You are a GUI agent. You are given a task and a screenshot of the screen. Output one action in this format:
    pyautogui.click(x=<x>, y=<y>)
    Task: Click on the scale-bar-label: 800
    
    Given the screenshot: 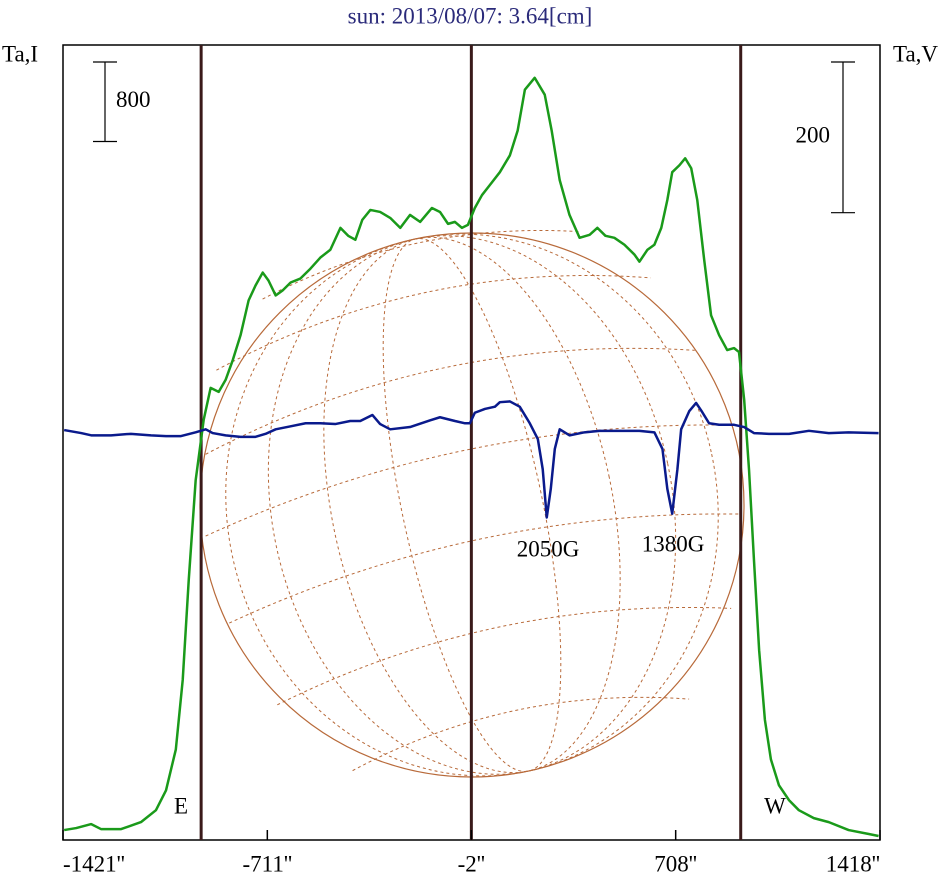 What is the action you would take?
    pyautogui.click(x=133, y=99)
    